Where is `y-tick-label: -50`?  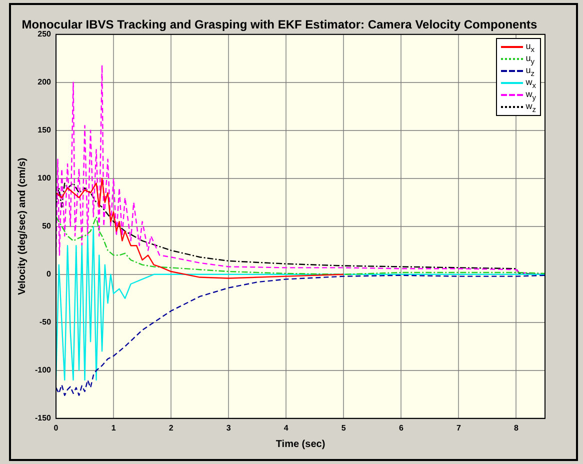 y-tick-label: -50 is located at coordinates (45, 322).